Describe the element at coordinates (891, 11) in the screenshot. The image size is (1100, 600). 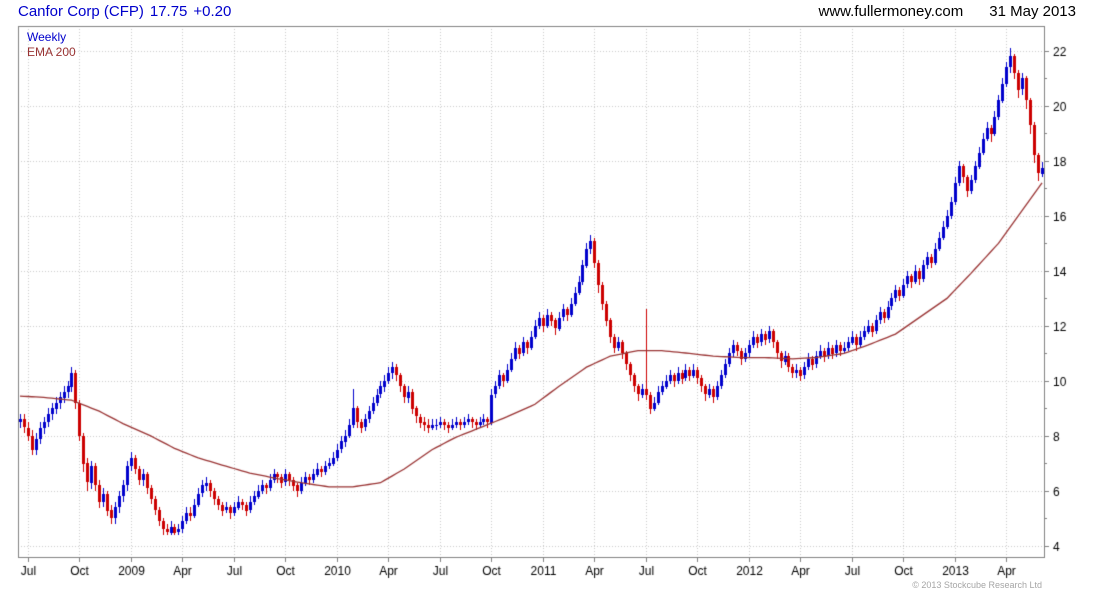
I see `source-url: www.fullermoney.com` at that location.